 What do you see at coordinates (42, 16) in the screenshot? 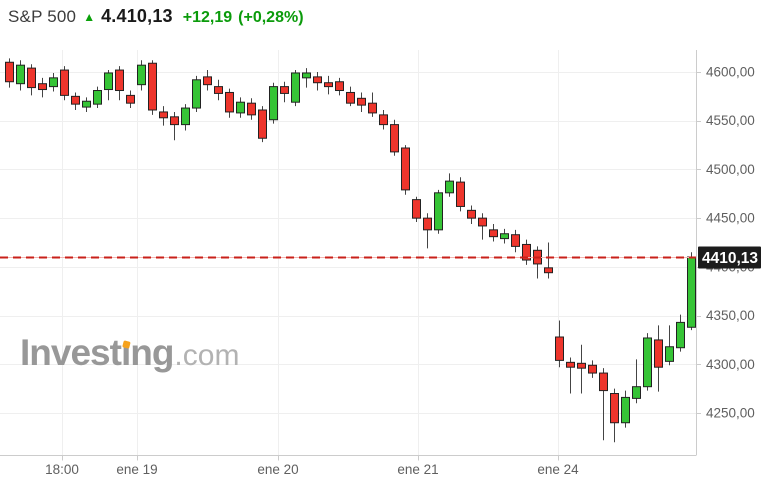
I see `instrument-name: S&P 500` at bounding box center [42, 16].